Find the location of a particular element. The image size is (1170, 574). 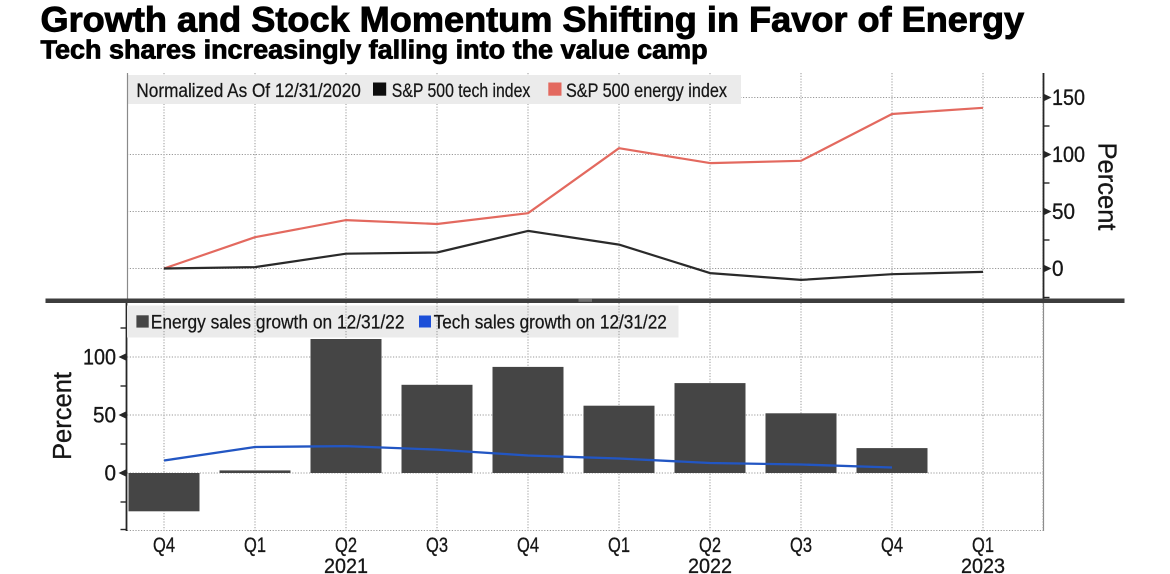

svg-text: Normalized As Of 12/31/2020 is located at coordinates (248, 90).